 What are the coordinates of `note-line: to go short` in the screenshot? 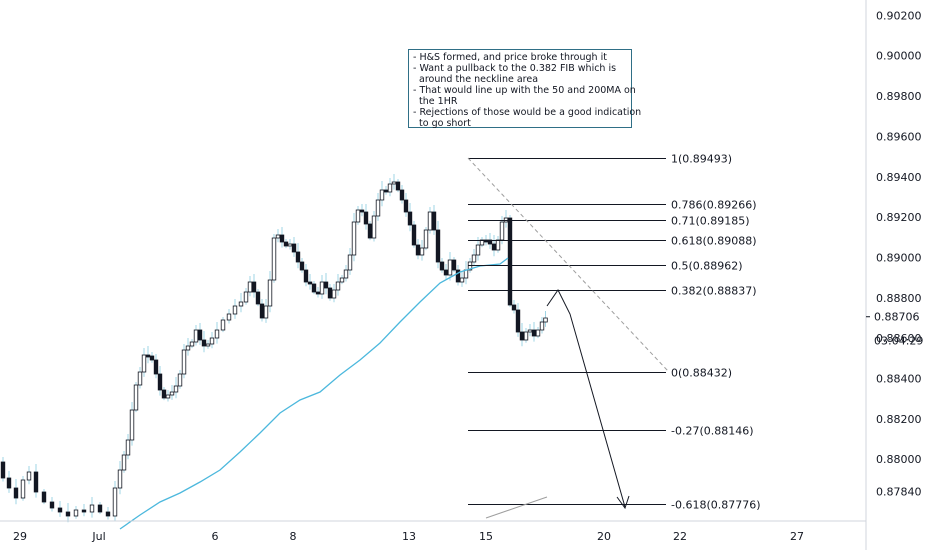 It's located at (442, 123).